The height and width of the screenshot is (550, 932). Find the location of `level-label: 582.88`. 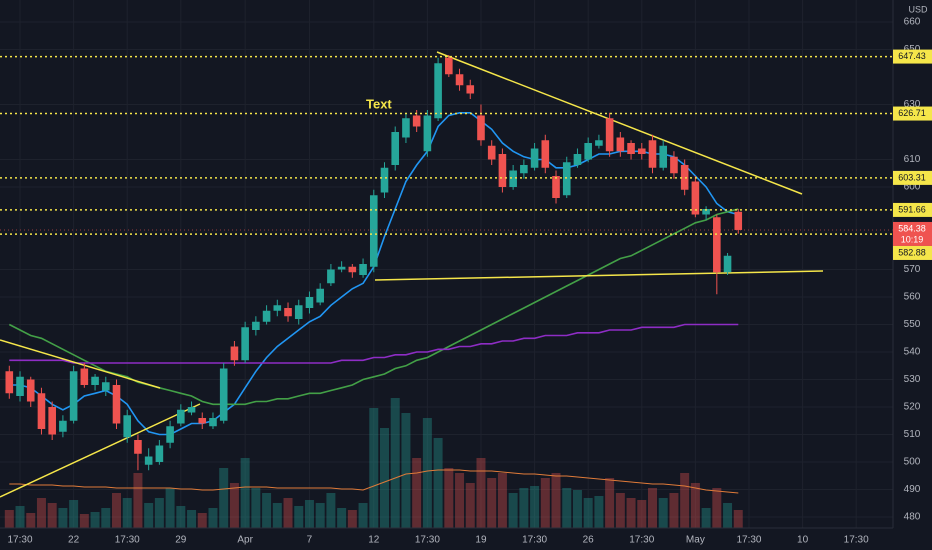

level-label: 582.88 is located at coordinates (912, 252).